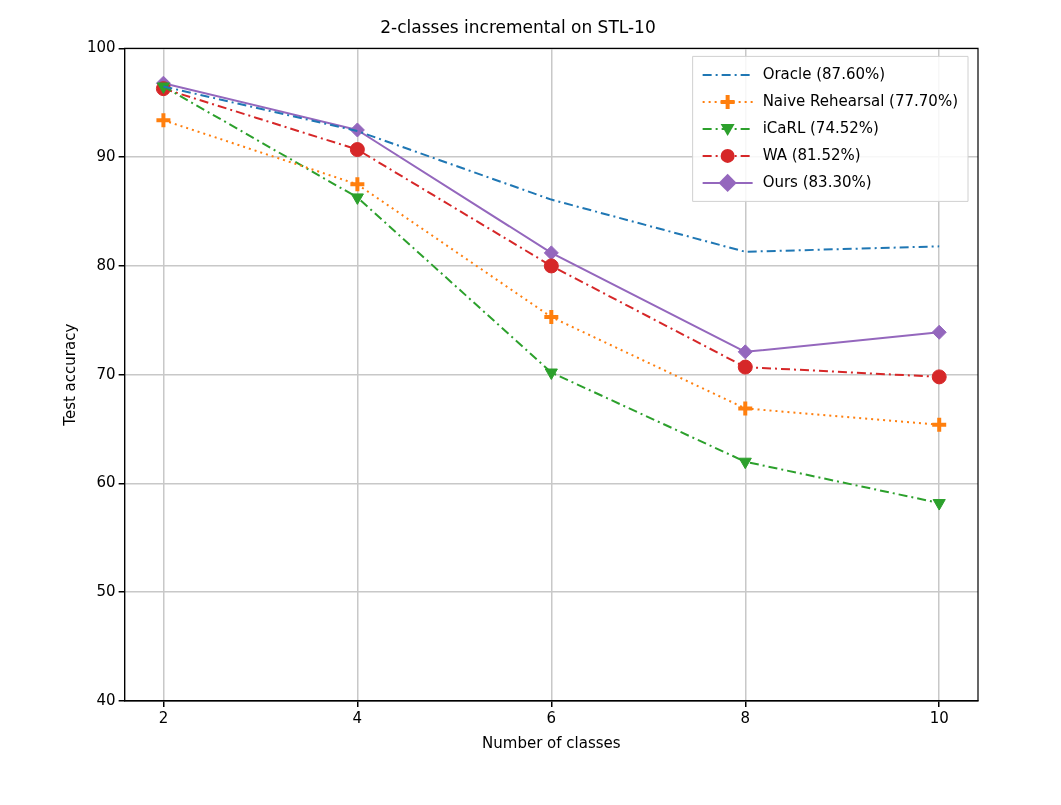  I want to click on x-axis-title: Number of classes, so click(551, 742).